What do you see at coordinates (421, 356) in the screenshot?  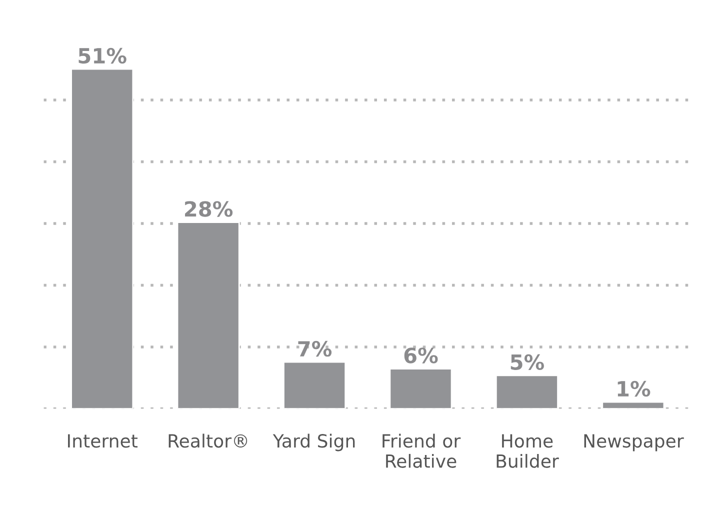 I see `data-label: 6%` at bounding box center [421, 356].